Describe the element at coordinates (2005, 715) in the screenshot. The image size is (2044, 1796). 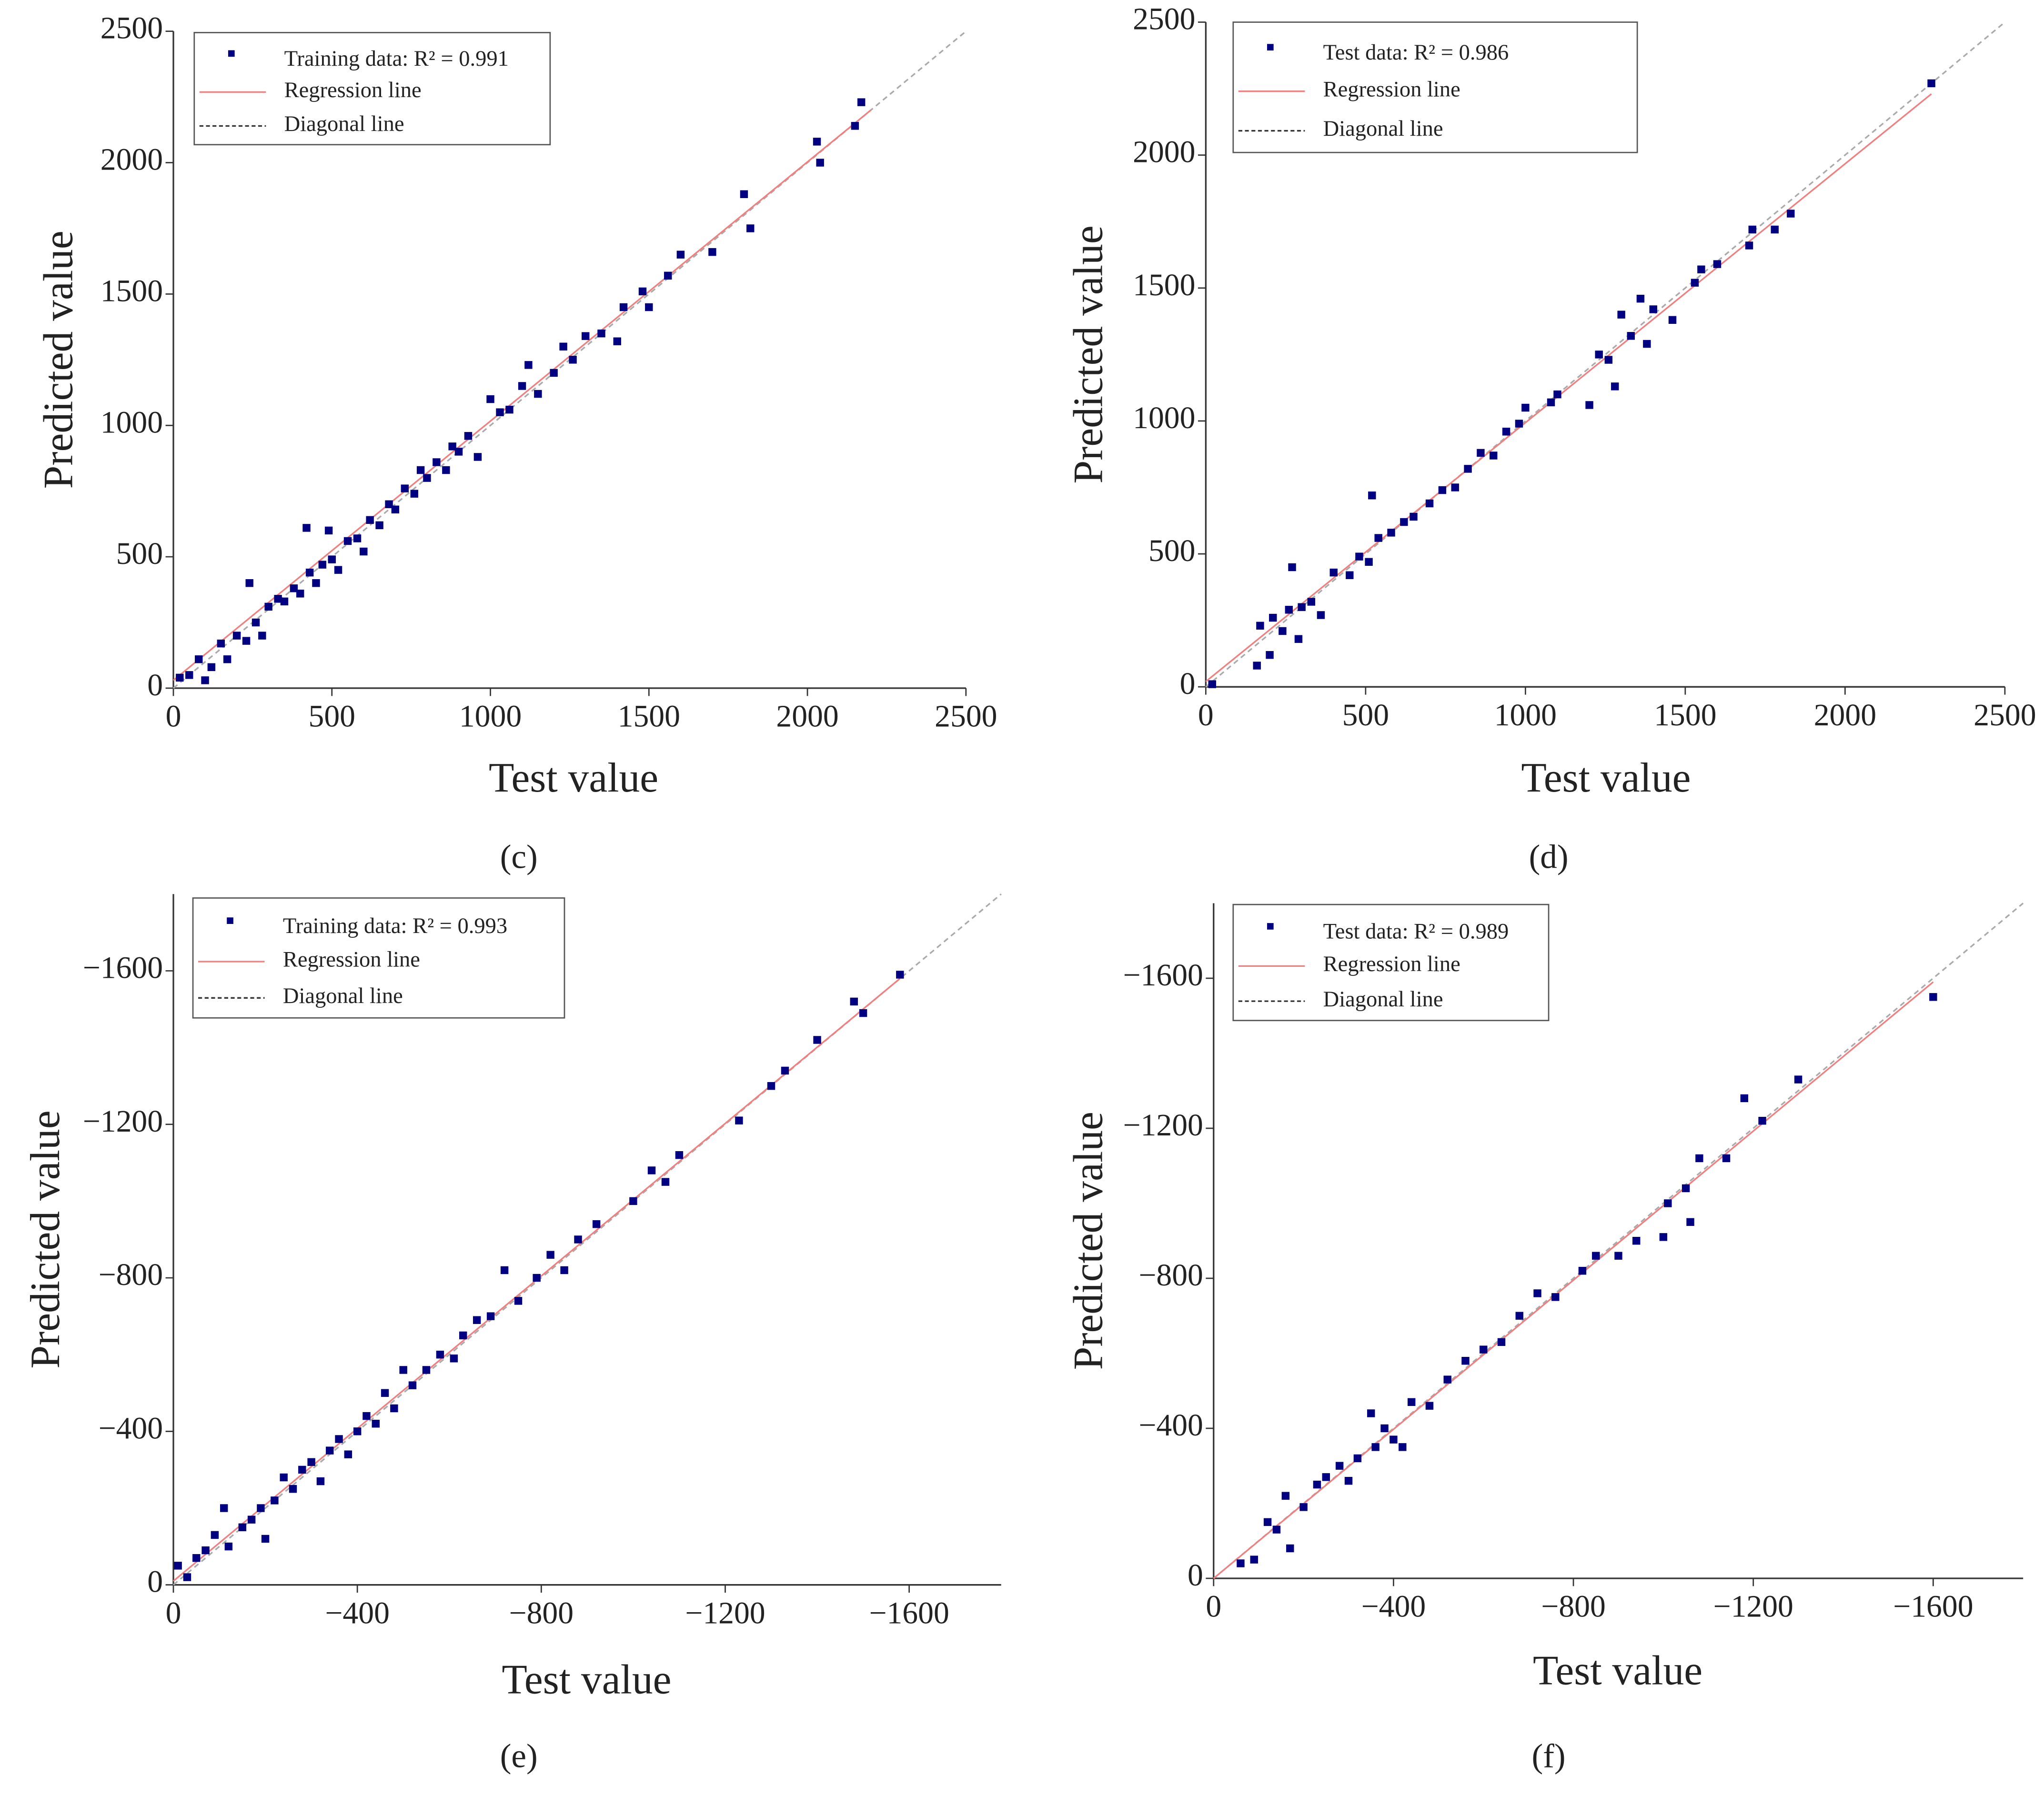
I see `x-tick-label: 2500` at that location.